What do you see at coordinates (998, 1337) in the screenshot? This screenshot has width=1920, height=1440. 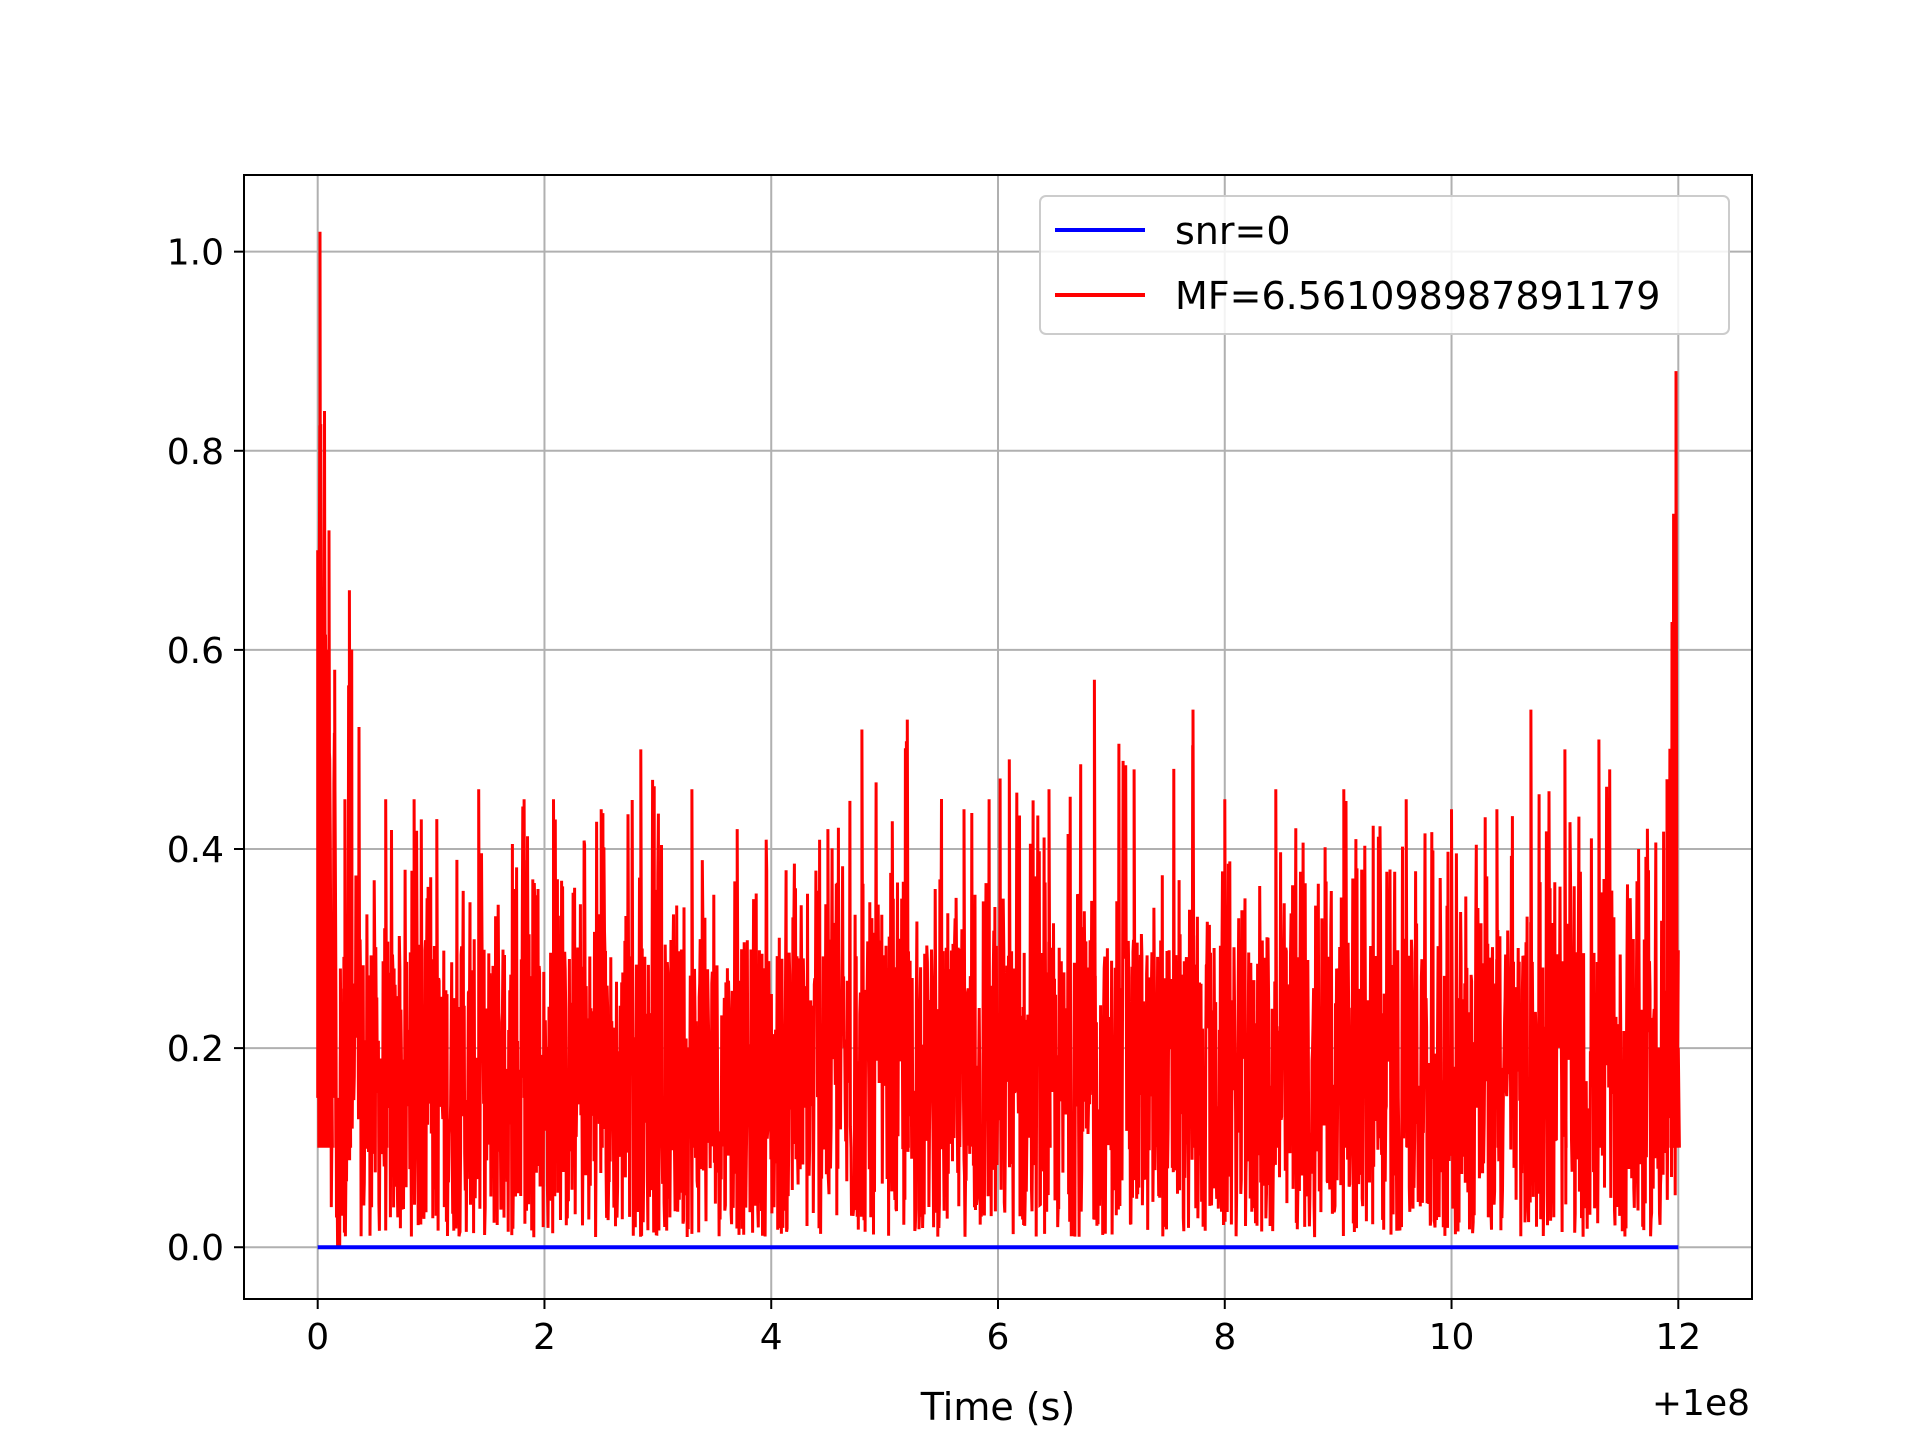 I see `x-tick-label-3: 6` at bounding box center [998, 1337].